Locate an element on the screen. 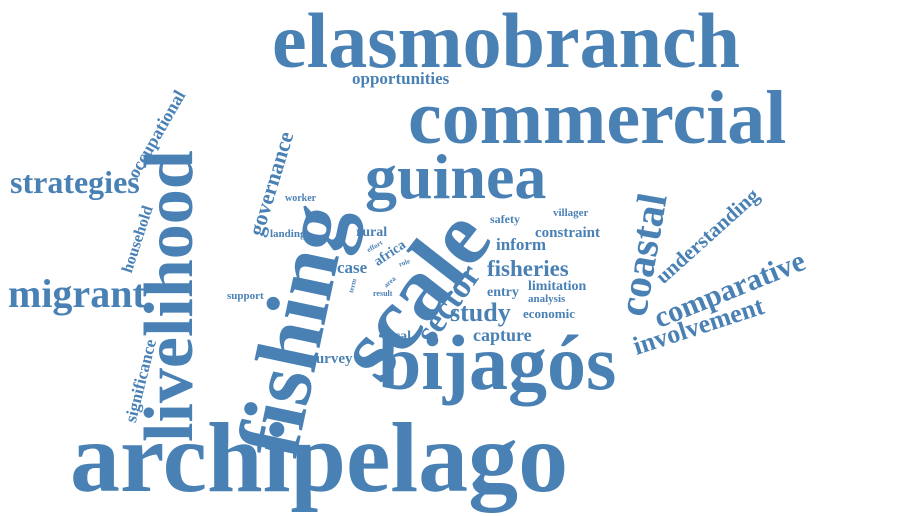 This screenshot has width=900, height=516. word-constraint: constraint is located at coordinates (567, 233).